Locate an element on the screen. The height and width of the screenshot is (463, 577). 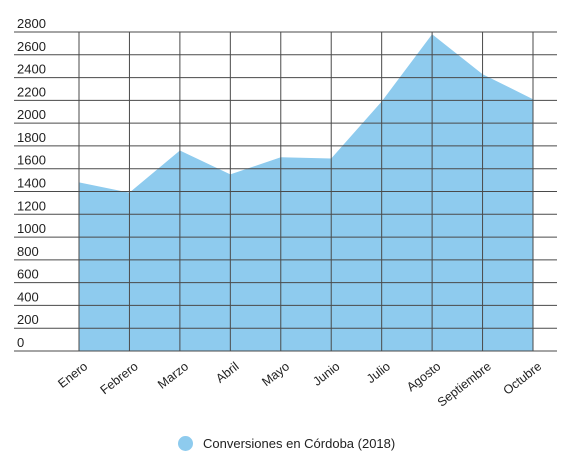
y-tick-label-2200: 2200 is located at coordinates (31, 91).